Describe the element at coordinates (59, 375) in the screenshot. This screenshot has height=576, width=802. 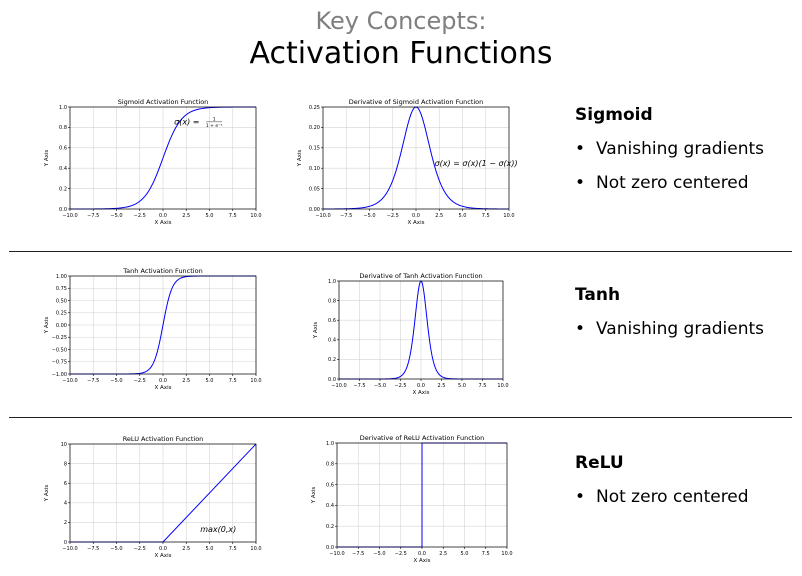
I see `y-tick-label: −1.00` at that location.